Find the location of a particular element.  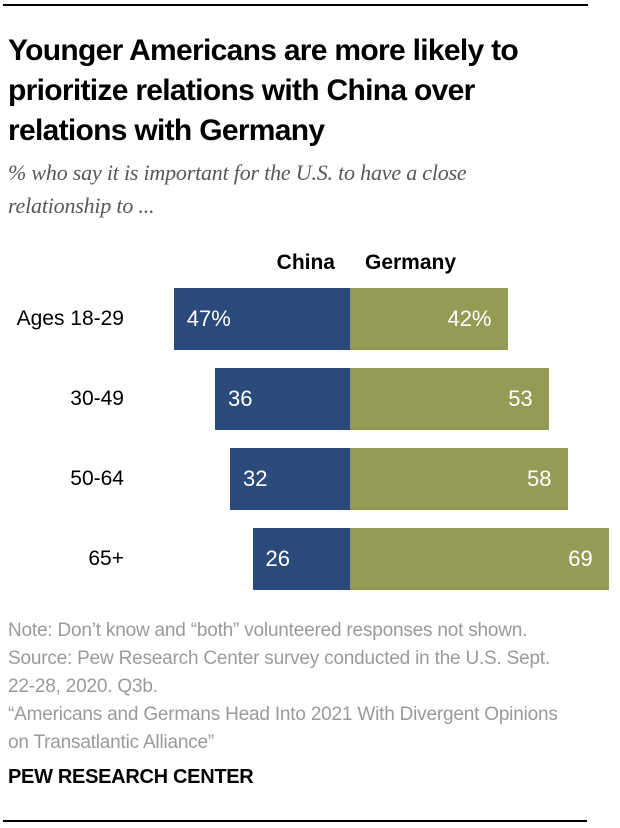

china-bar-value: 47% is located at coordinates (208, 318).